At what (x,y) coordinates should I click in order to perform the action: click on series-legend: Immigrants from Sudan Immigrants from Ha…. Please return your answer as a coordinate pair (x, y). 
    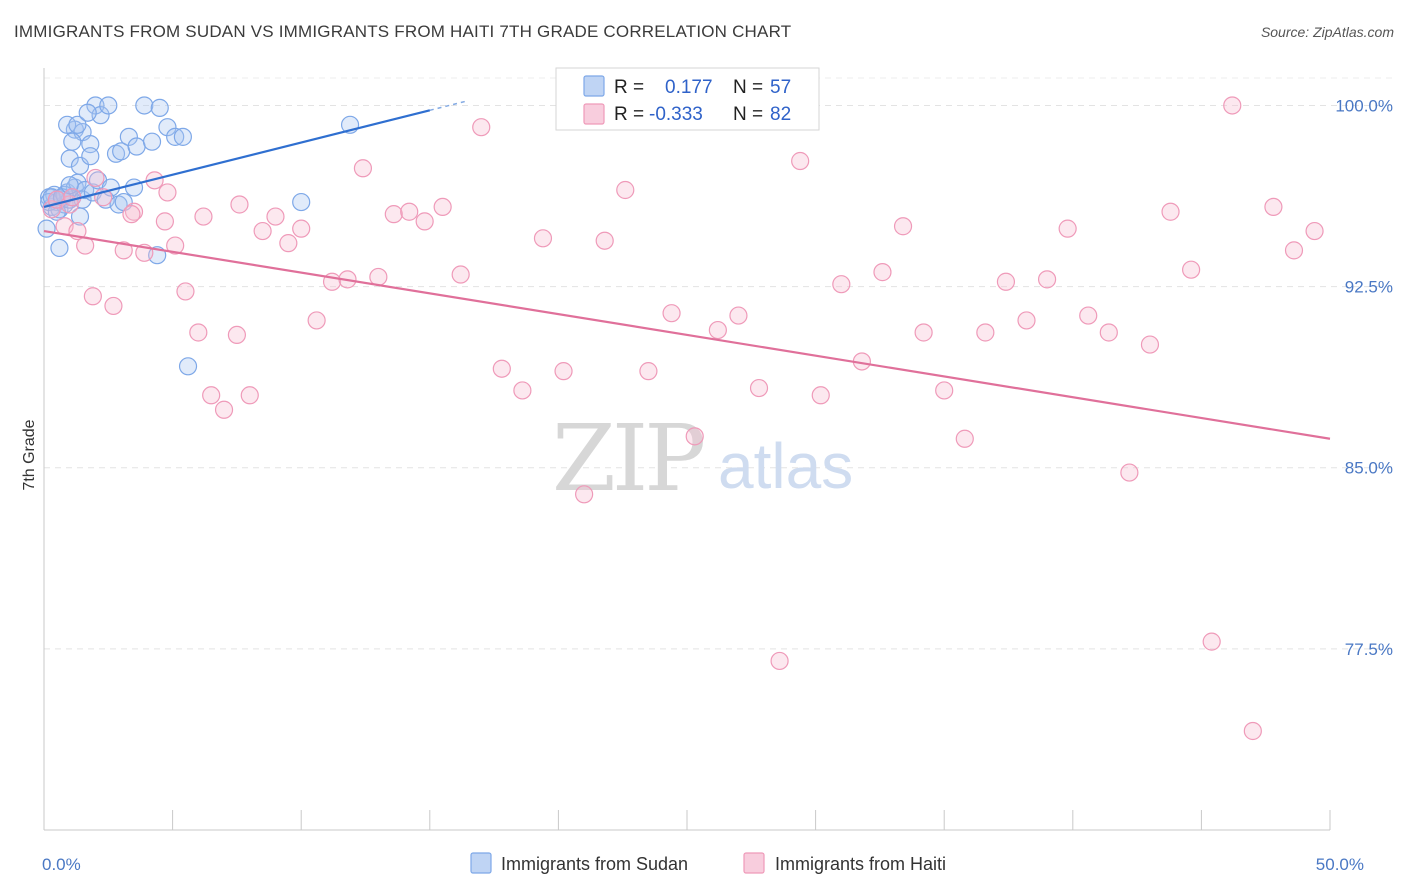
    Looking at the image, I should click on (708, 863).